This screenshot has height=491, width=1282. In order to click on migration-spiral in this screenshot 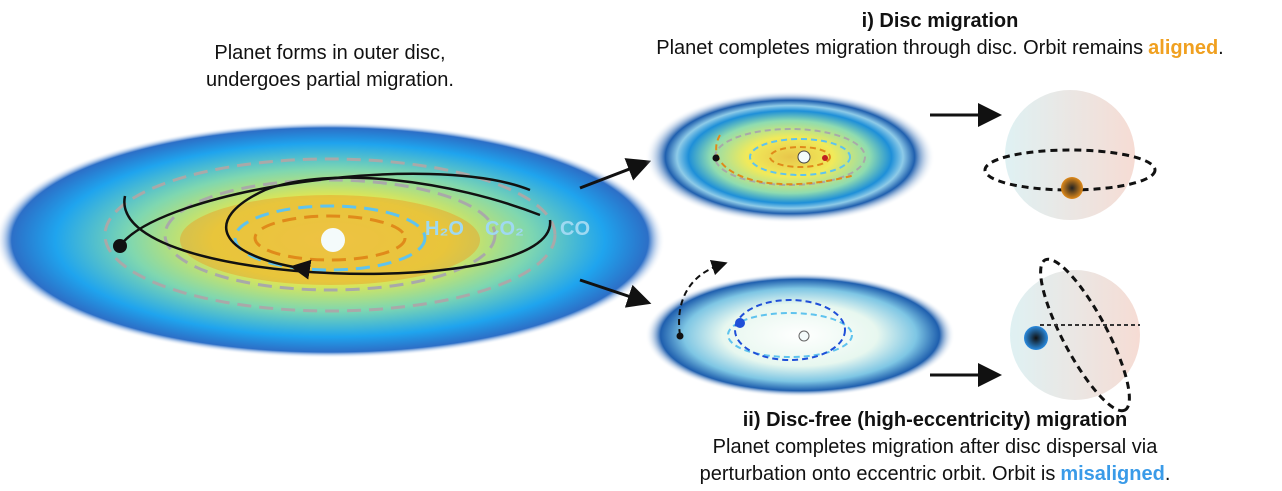, I will do `click(383, 228)`.